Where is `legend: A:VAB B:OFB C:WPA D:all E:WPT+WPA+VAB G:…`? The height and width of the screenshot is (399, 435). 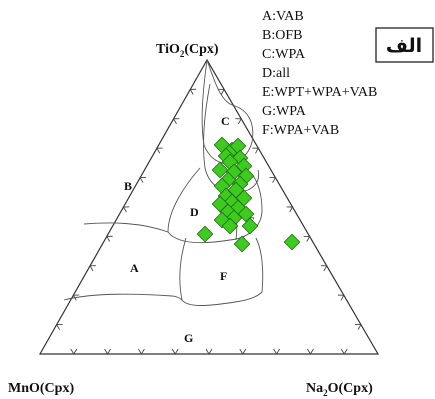 legend: A:VAB B:OFB C:WPA D:all E:WPT+WPA+VAB G:… is located at coordinates (319, 73).